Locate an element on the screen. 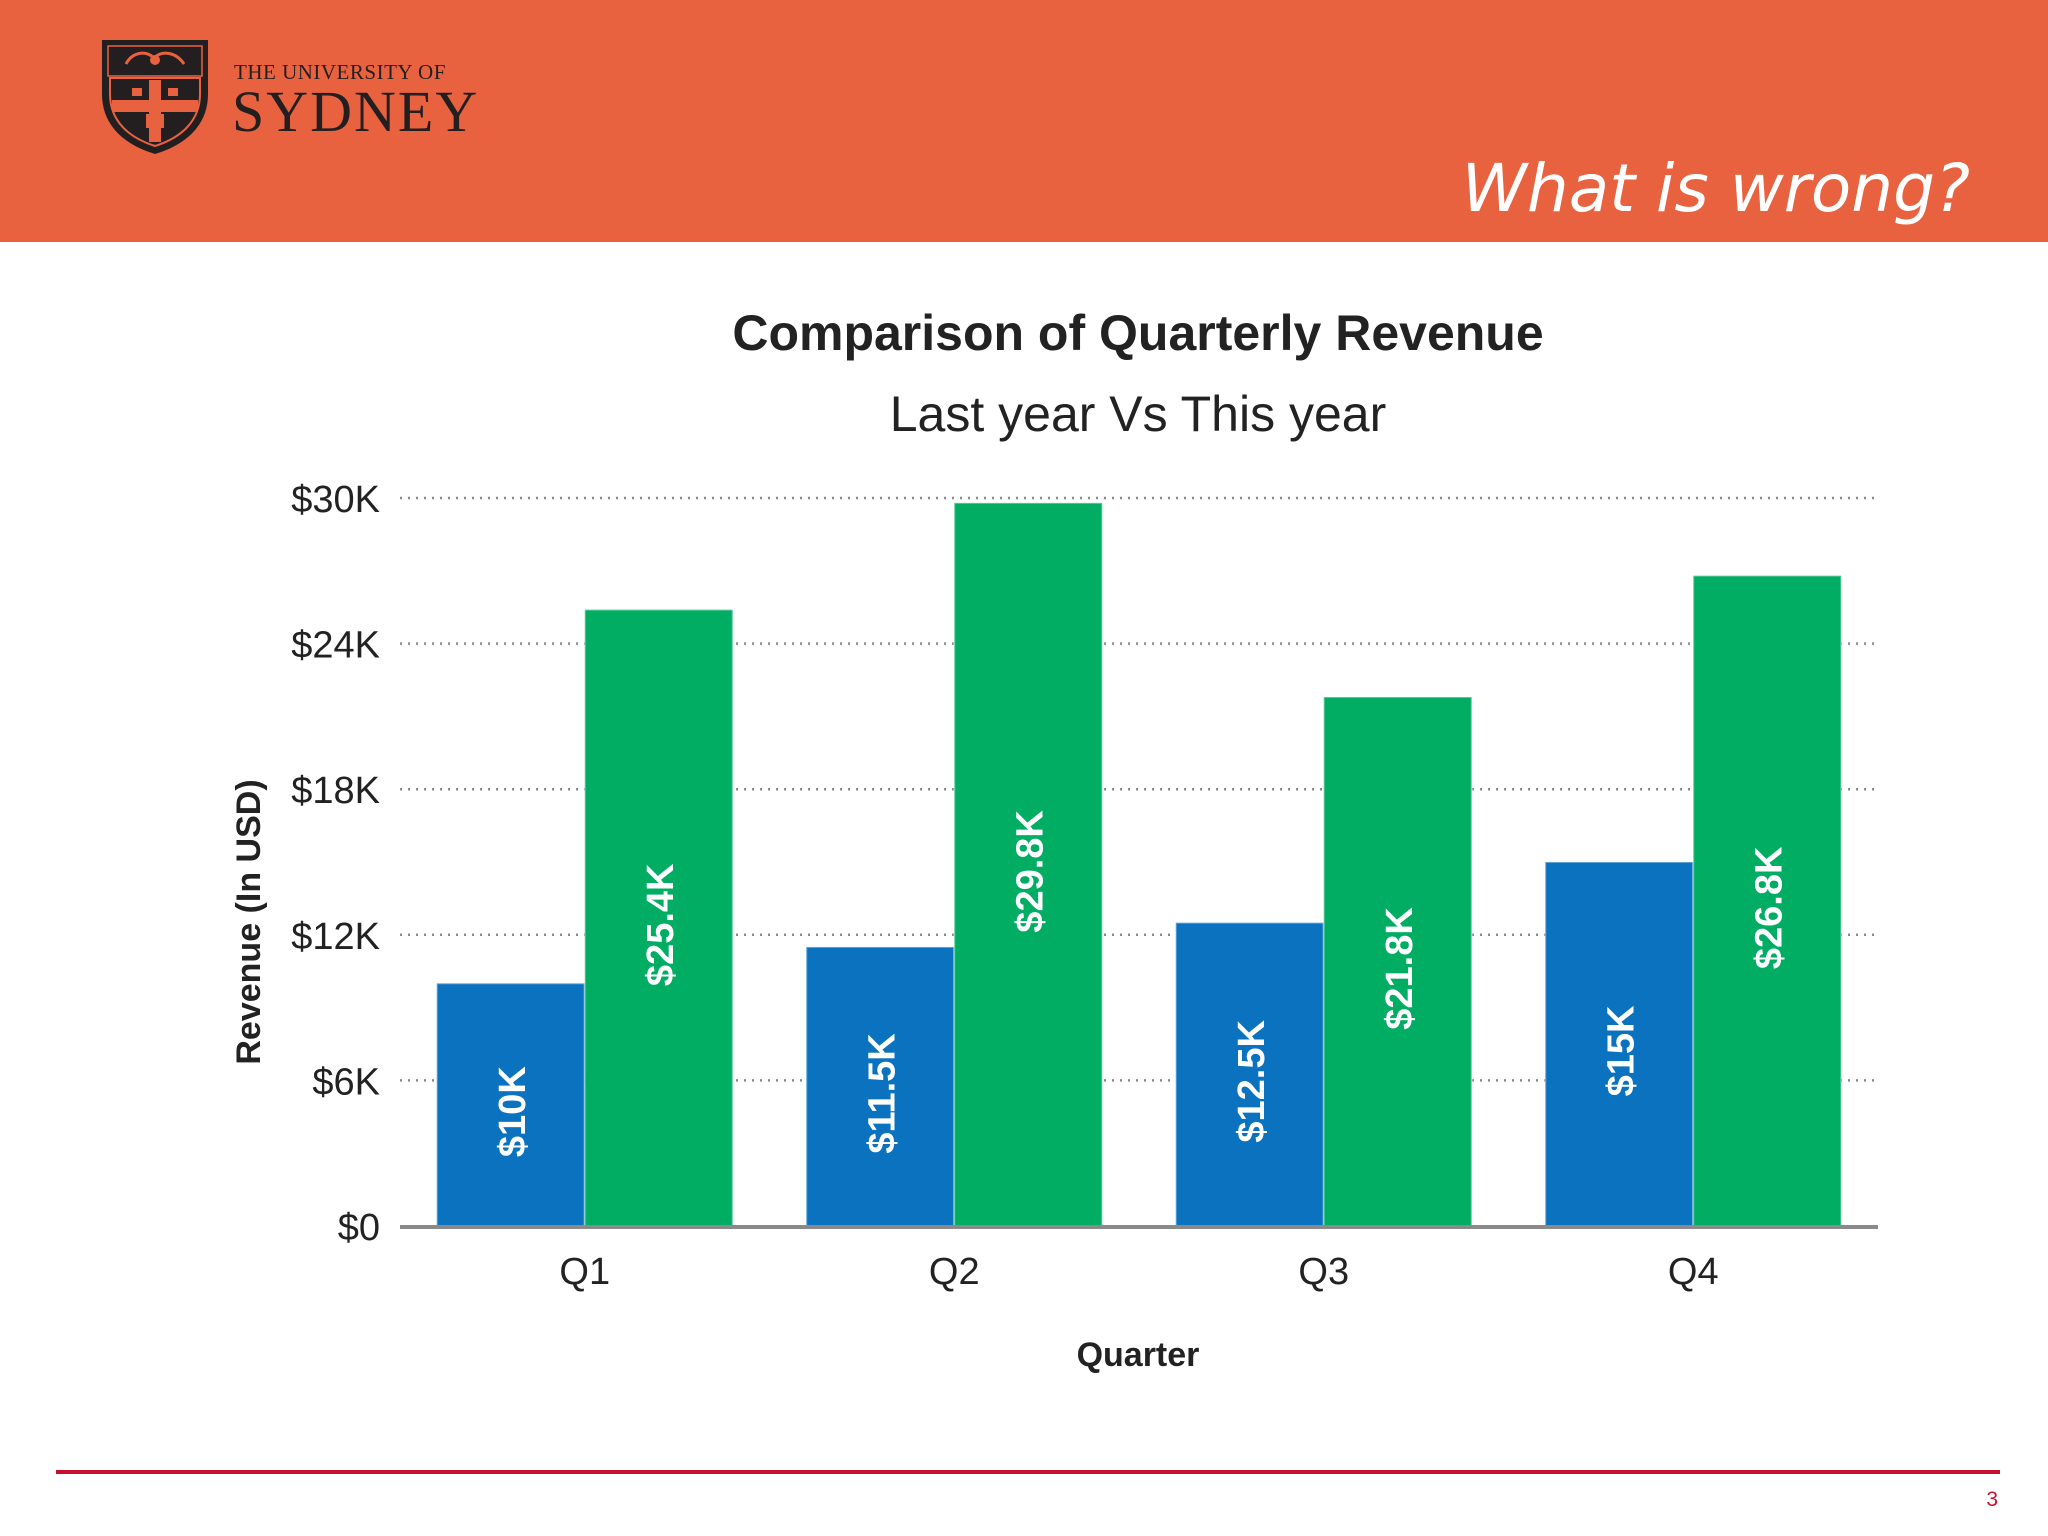 Image resolution: width=2048 pixels, height=1536 pixels. bar-data-label: $21.8K is located at coordinates (1400, 968).